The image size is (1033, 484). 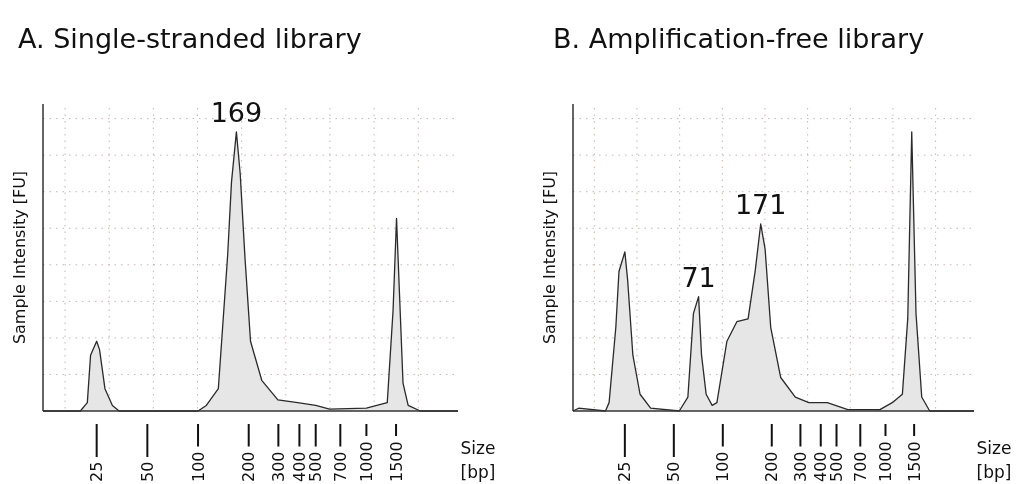 I want to click on annotation: 71, so click(x=698, y=277).